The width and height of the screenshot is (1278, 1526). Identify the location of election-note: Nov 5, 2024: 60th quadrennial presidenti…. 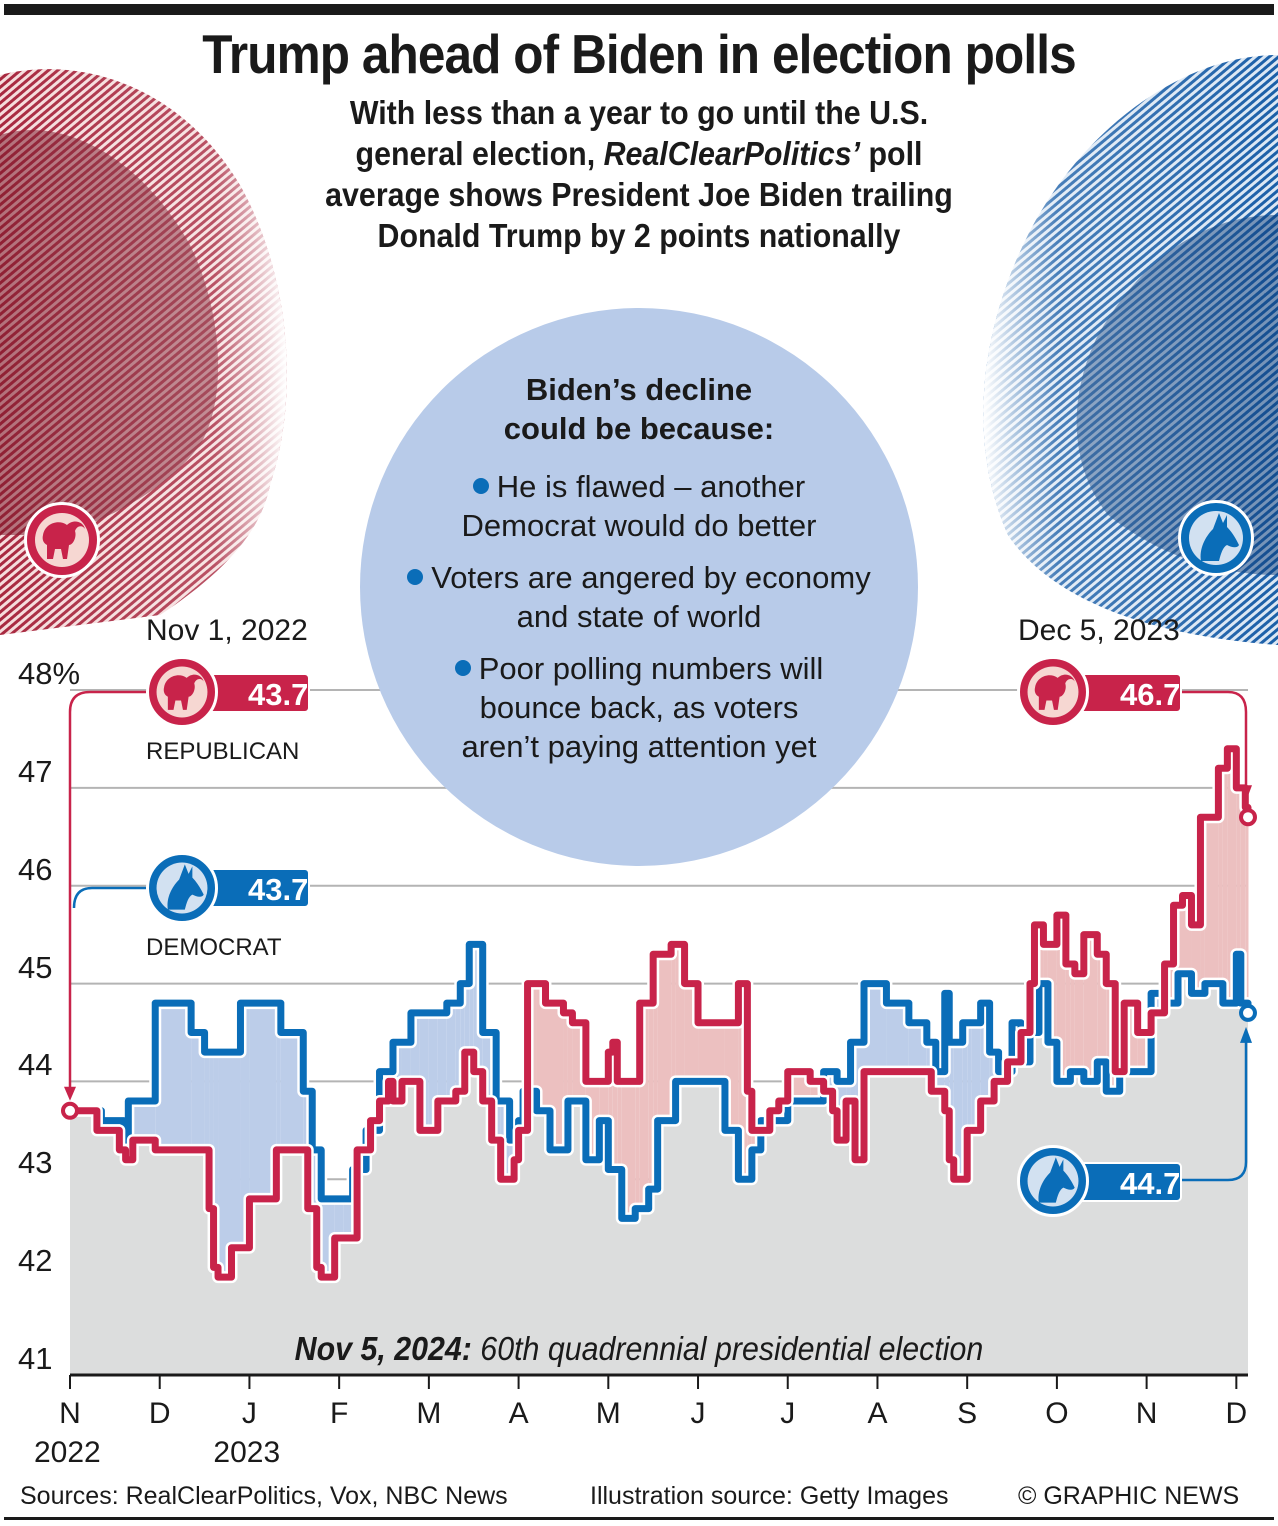
(639, 1349).